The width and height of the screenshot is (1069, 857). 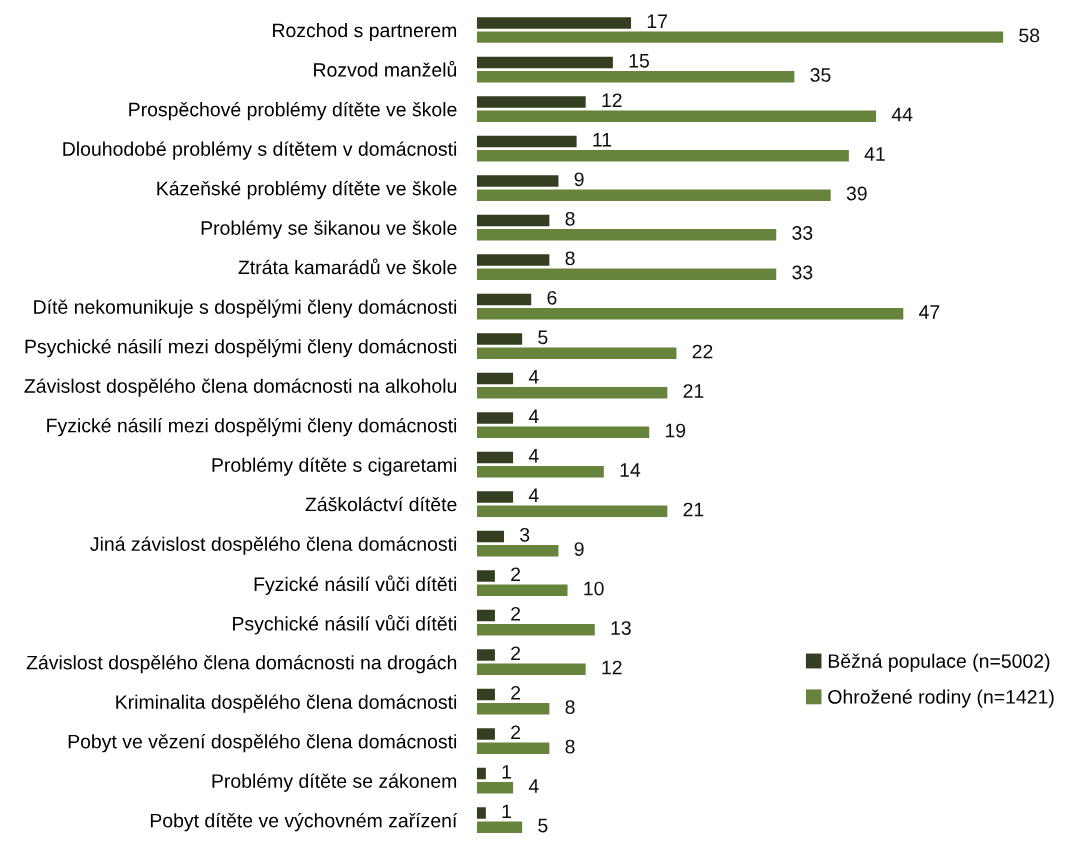 What do you see at coordinates (355, 585) in the screenshot?
I see `y-tick-label: Fyzické násilí vůči dítěti` at bounding box center [355, 585].